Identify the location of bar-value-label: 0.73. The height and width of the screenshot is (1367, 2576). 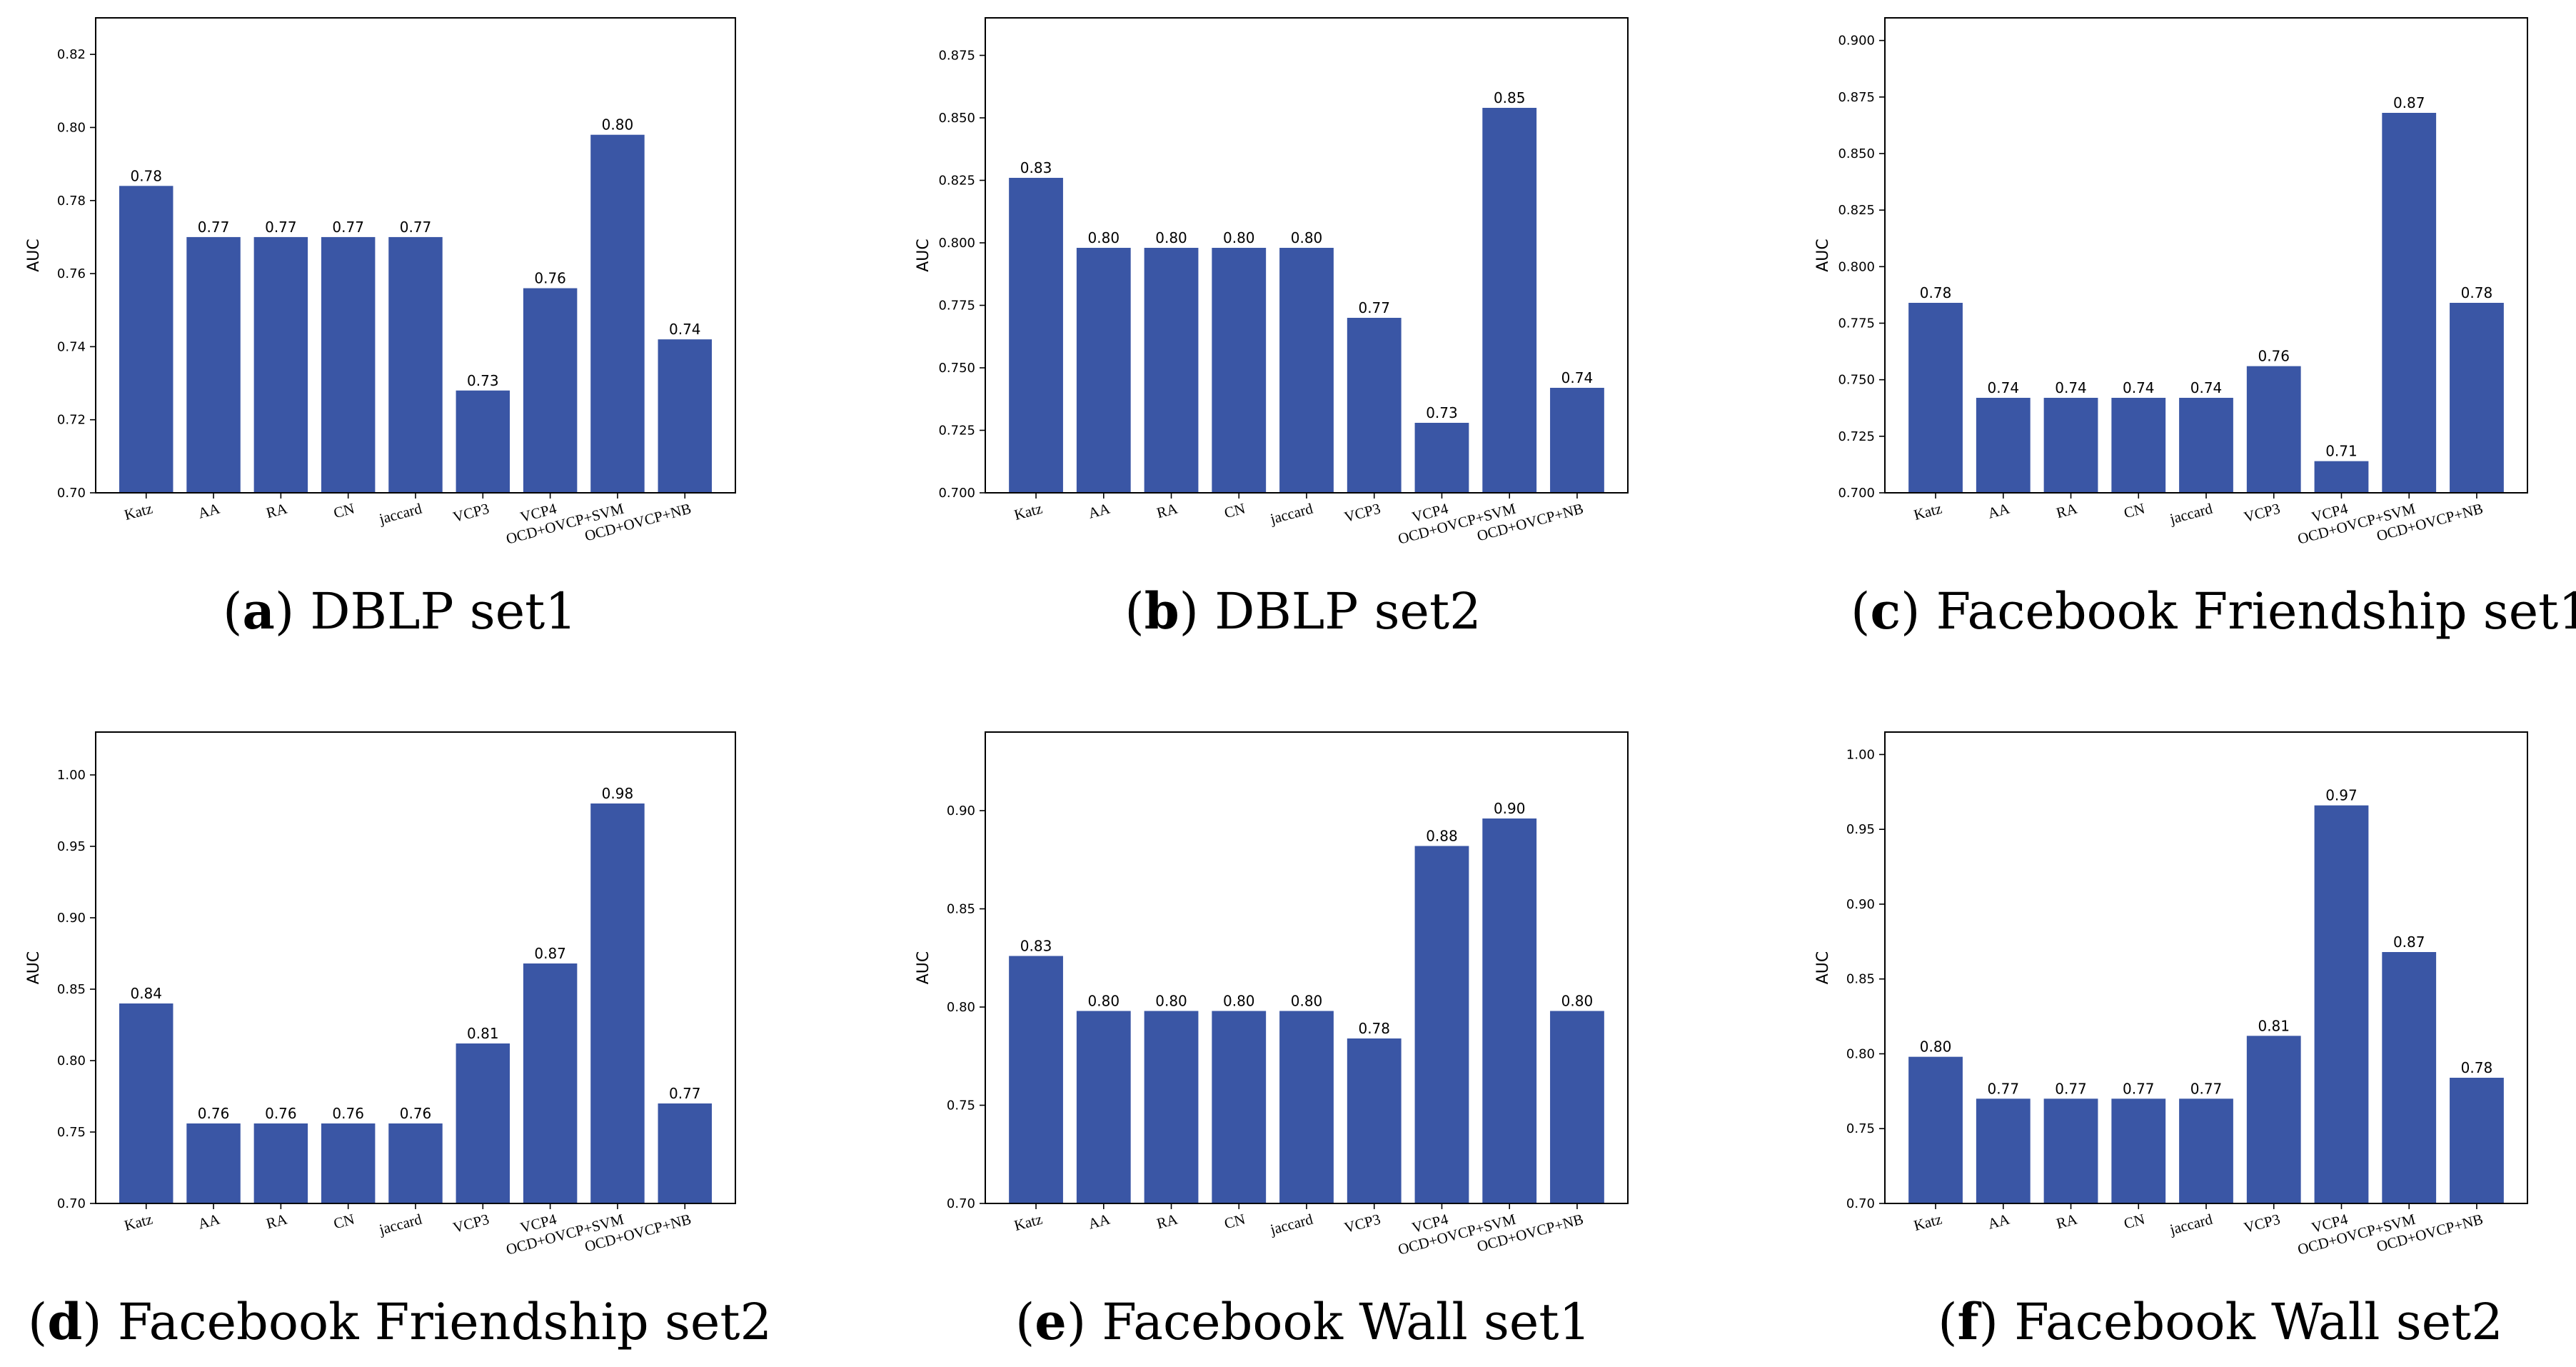
(1442, 412).